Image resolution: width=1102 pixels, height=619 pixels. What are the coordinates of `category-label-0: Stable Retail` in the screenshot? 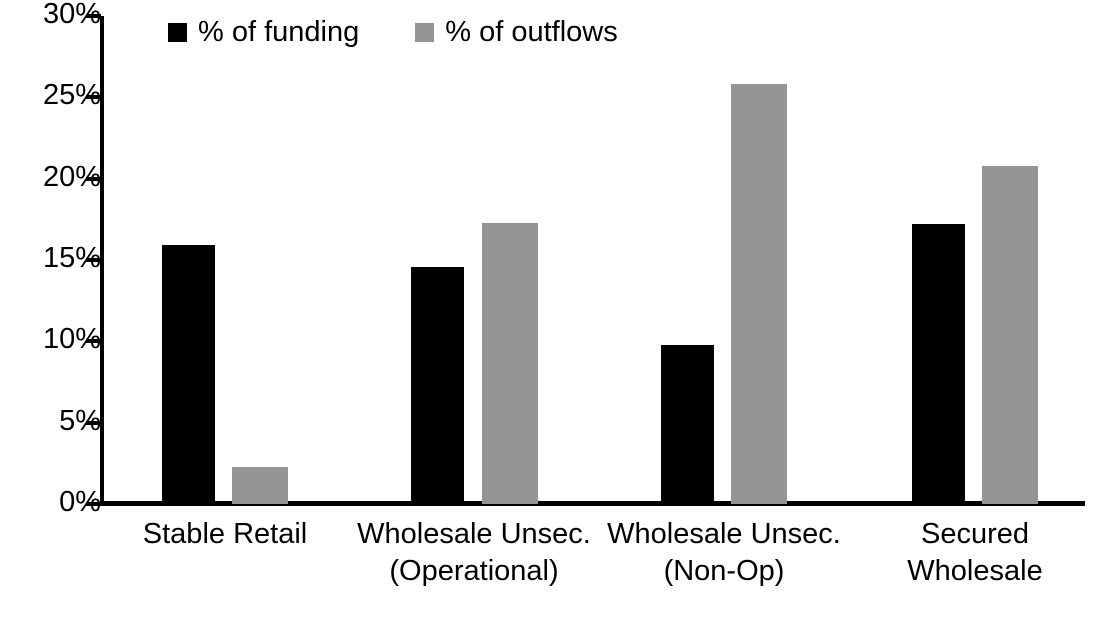 It's located at (225, 534).